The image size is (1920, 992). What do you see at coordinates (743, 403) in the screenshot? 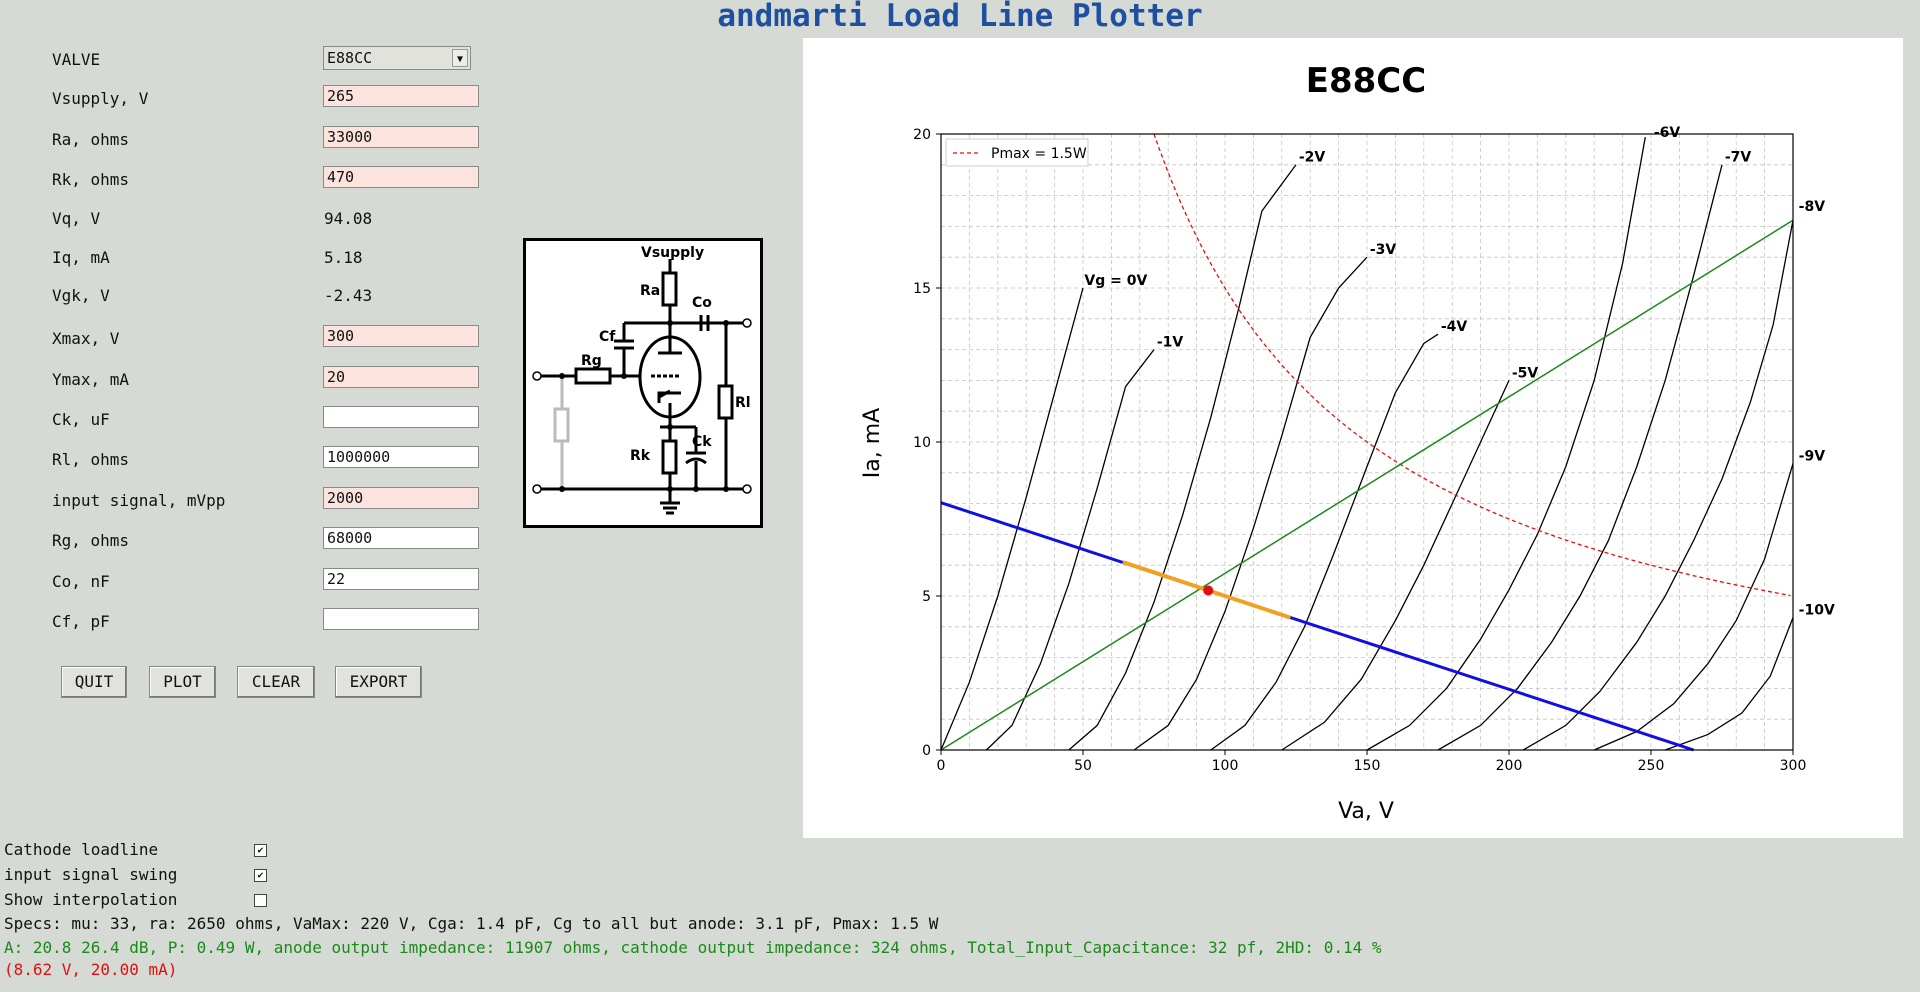
I see `schematic-label-rl: Rl` at bounding box center [743, 403].